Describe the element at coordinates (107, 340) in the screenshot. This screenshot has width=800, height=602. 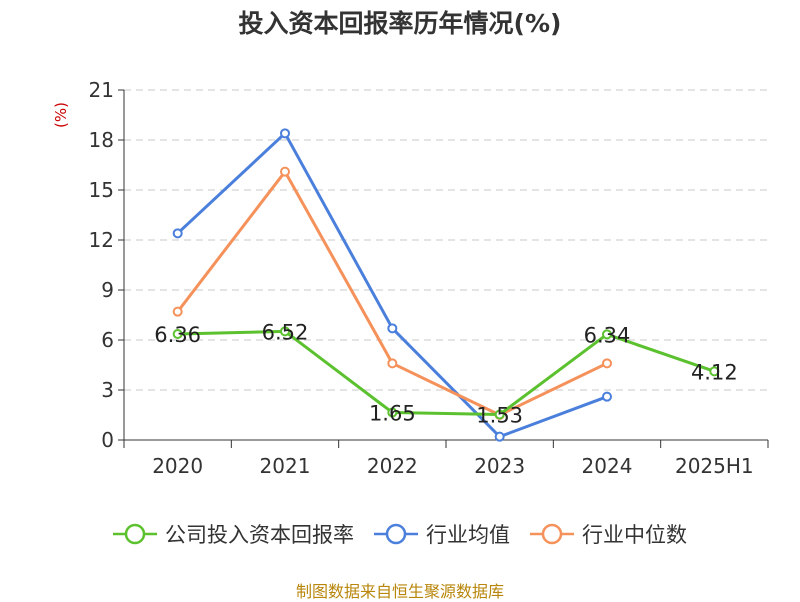
I see `y-tick-label: 6` at that location.